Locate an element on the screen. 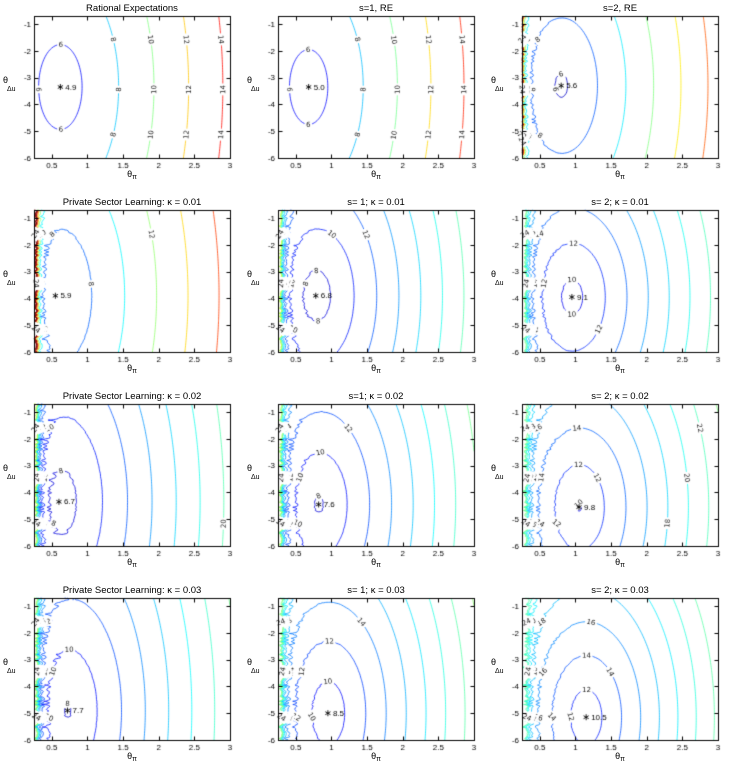  subplot-title: Private Sector Learning: κ = 0.02 is located at coordinates (132, 396).